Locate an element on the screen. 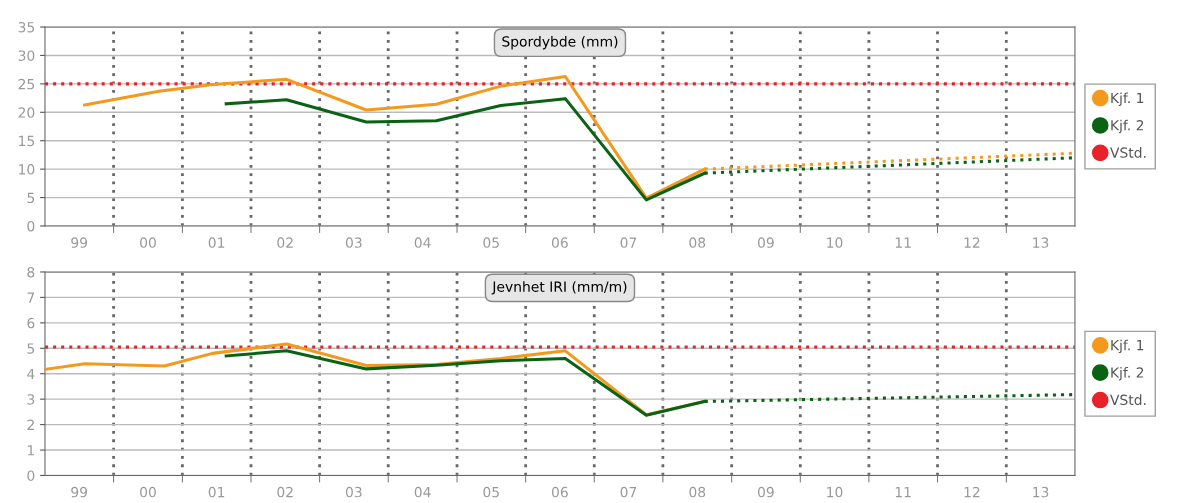 The image size is (1190, 503). y-tick-label: 10 is located at coordinates (27, 169).